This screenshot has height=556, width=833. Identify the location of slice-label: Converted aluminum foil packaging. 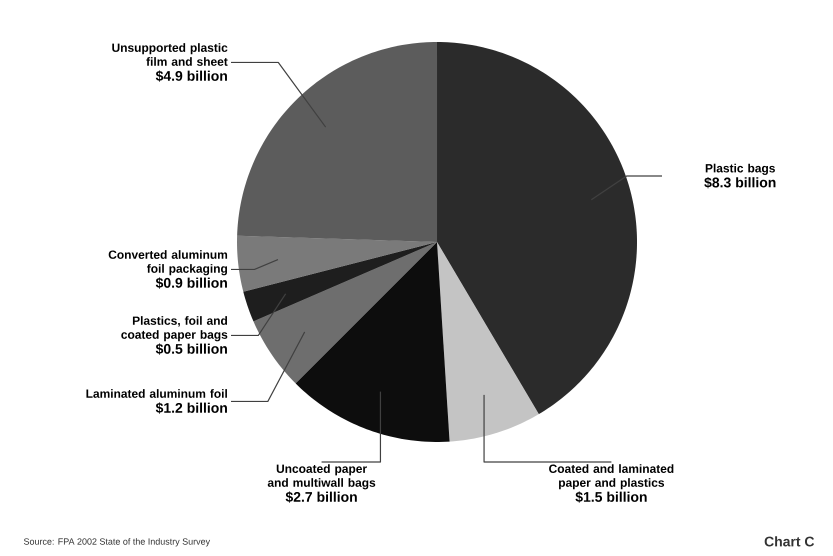
(168, 263).